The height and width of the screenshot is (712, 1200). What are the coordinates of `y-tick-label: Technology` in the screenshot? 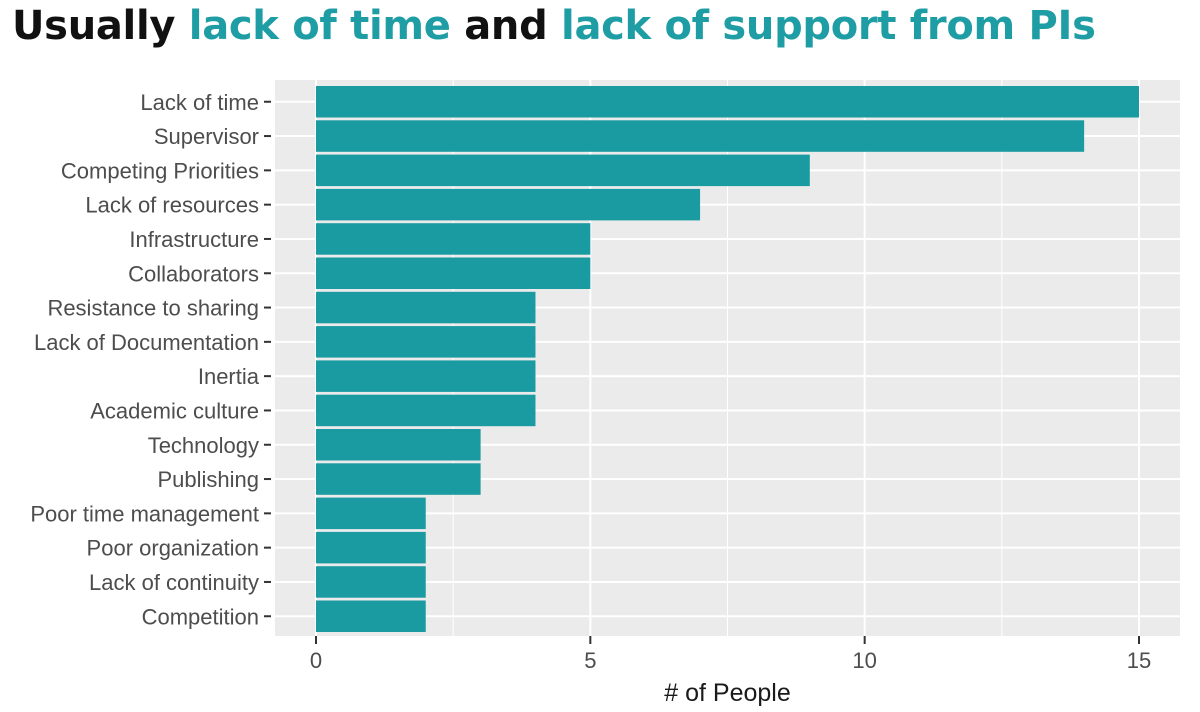 It's located at (203, 445).